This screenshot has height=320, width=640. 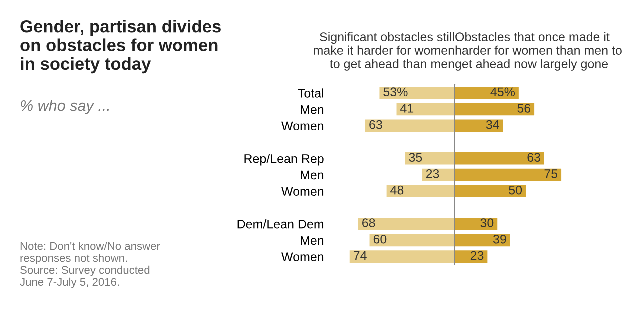 What do you see at coordinates (397, 190) in the screenshot?
I see `data-label: 48` at bounding box center [397, 190].